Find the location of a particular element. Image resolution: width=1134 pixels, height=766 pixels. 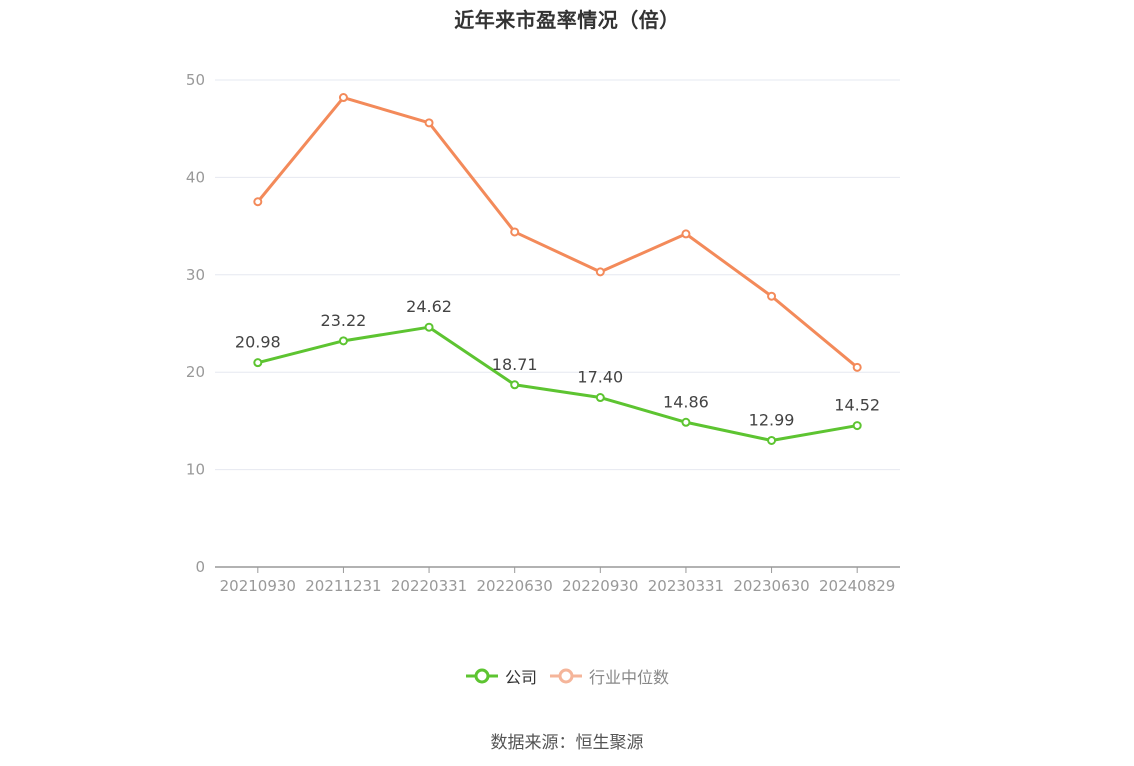

x-tick-label: 20230630 is located at coordinates (771, 586).